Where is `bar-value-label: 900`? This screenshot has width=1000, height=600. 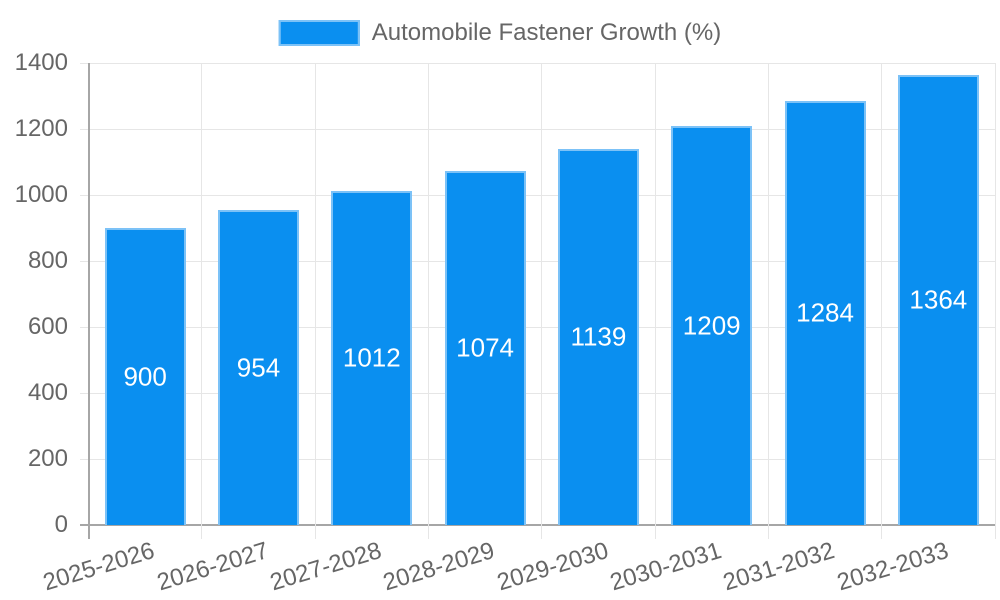
bar-value-label: 900 is located at coordinates (145, 376).